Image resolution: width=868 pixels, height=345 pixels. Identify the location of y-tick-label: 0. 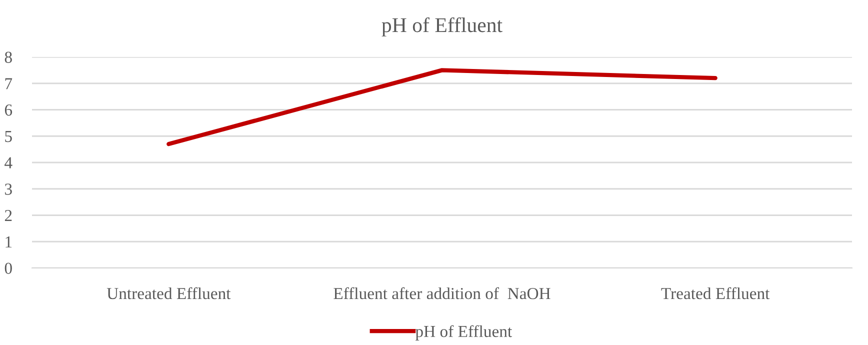
(8, 268).